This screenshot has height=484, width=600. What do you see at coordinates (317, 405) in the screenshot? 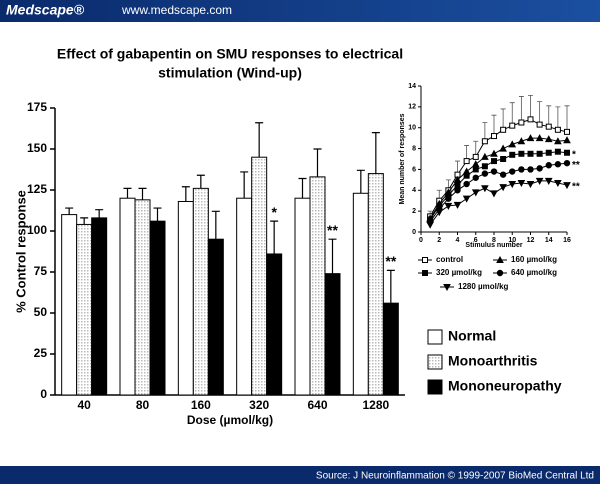
I see `x-tick-label: 640` at bounding box center [317, 405].